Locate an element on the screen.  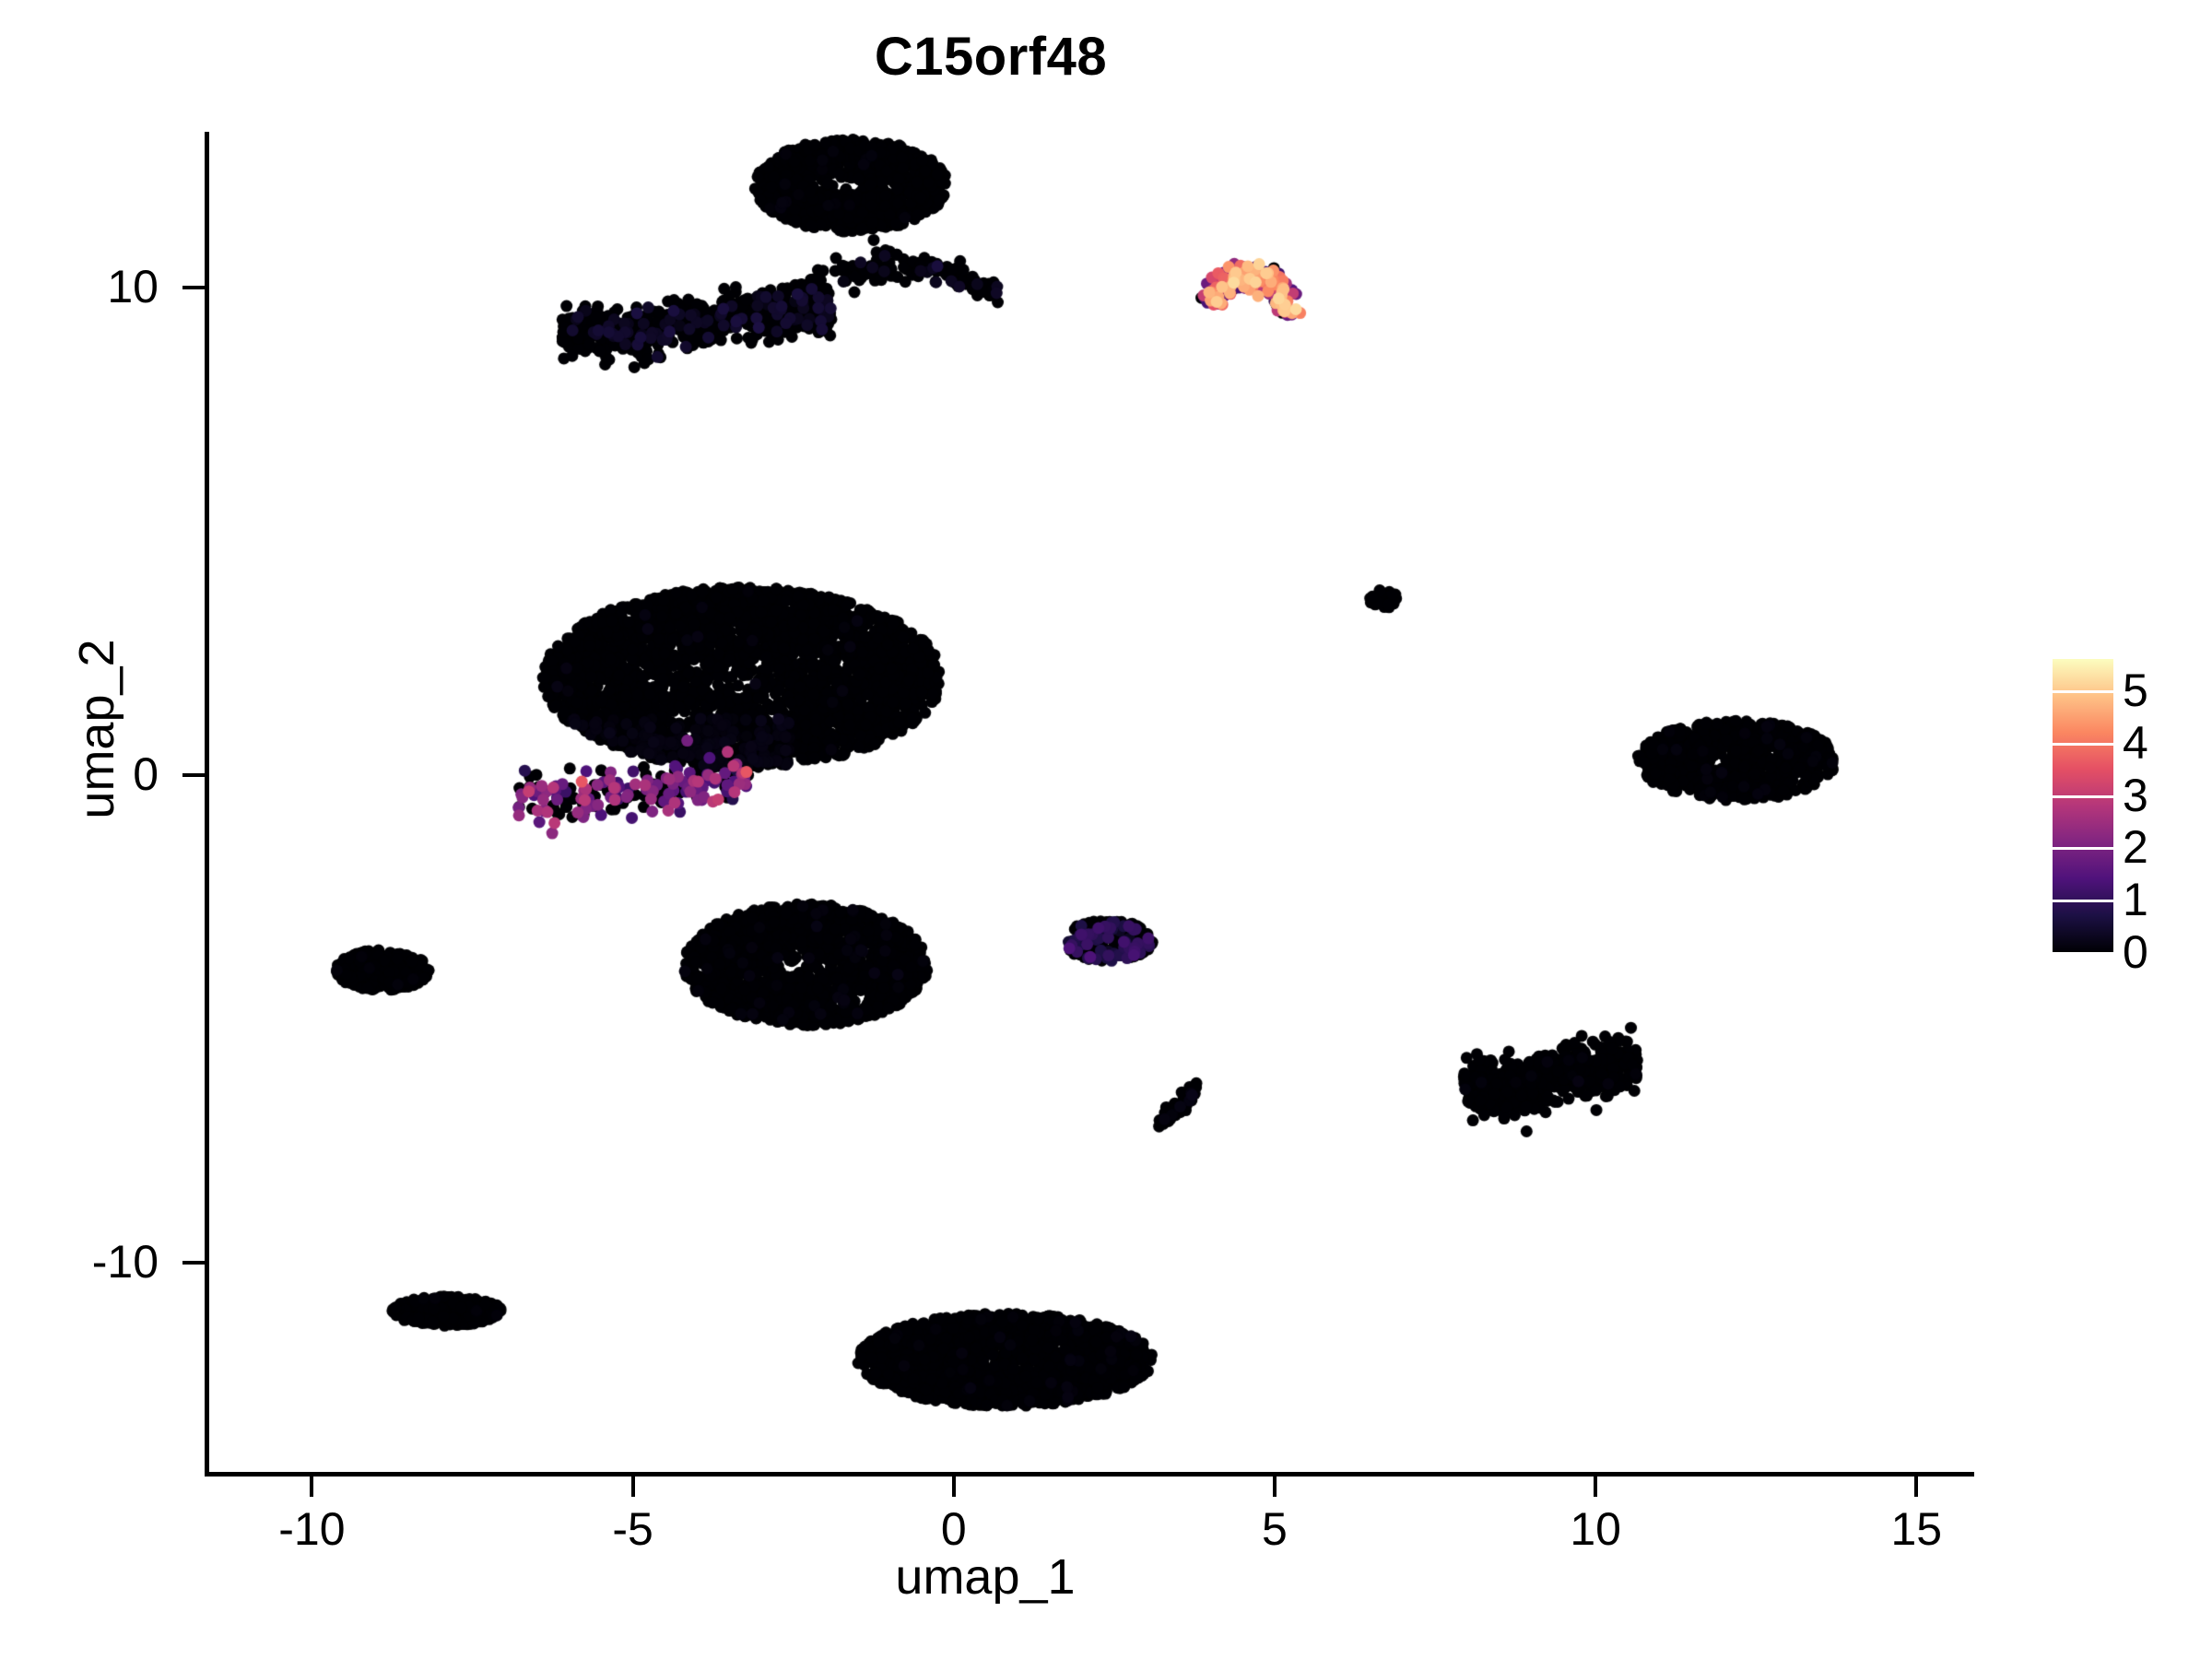
x-tick-label: 15 is located at coordinates (1916, 1529).